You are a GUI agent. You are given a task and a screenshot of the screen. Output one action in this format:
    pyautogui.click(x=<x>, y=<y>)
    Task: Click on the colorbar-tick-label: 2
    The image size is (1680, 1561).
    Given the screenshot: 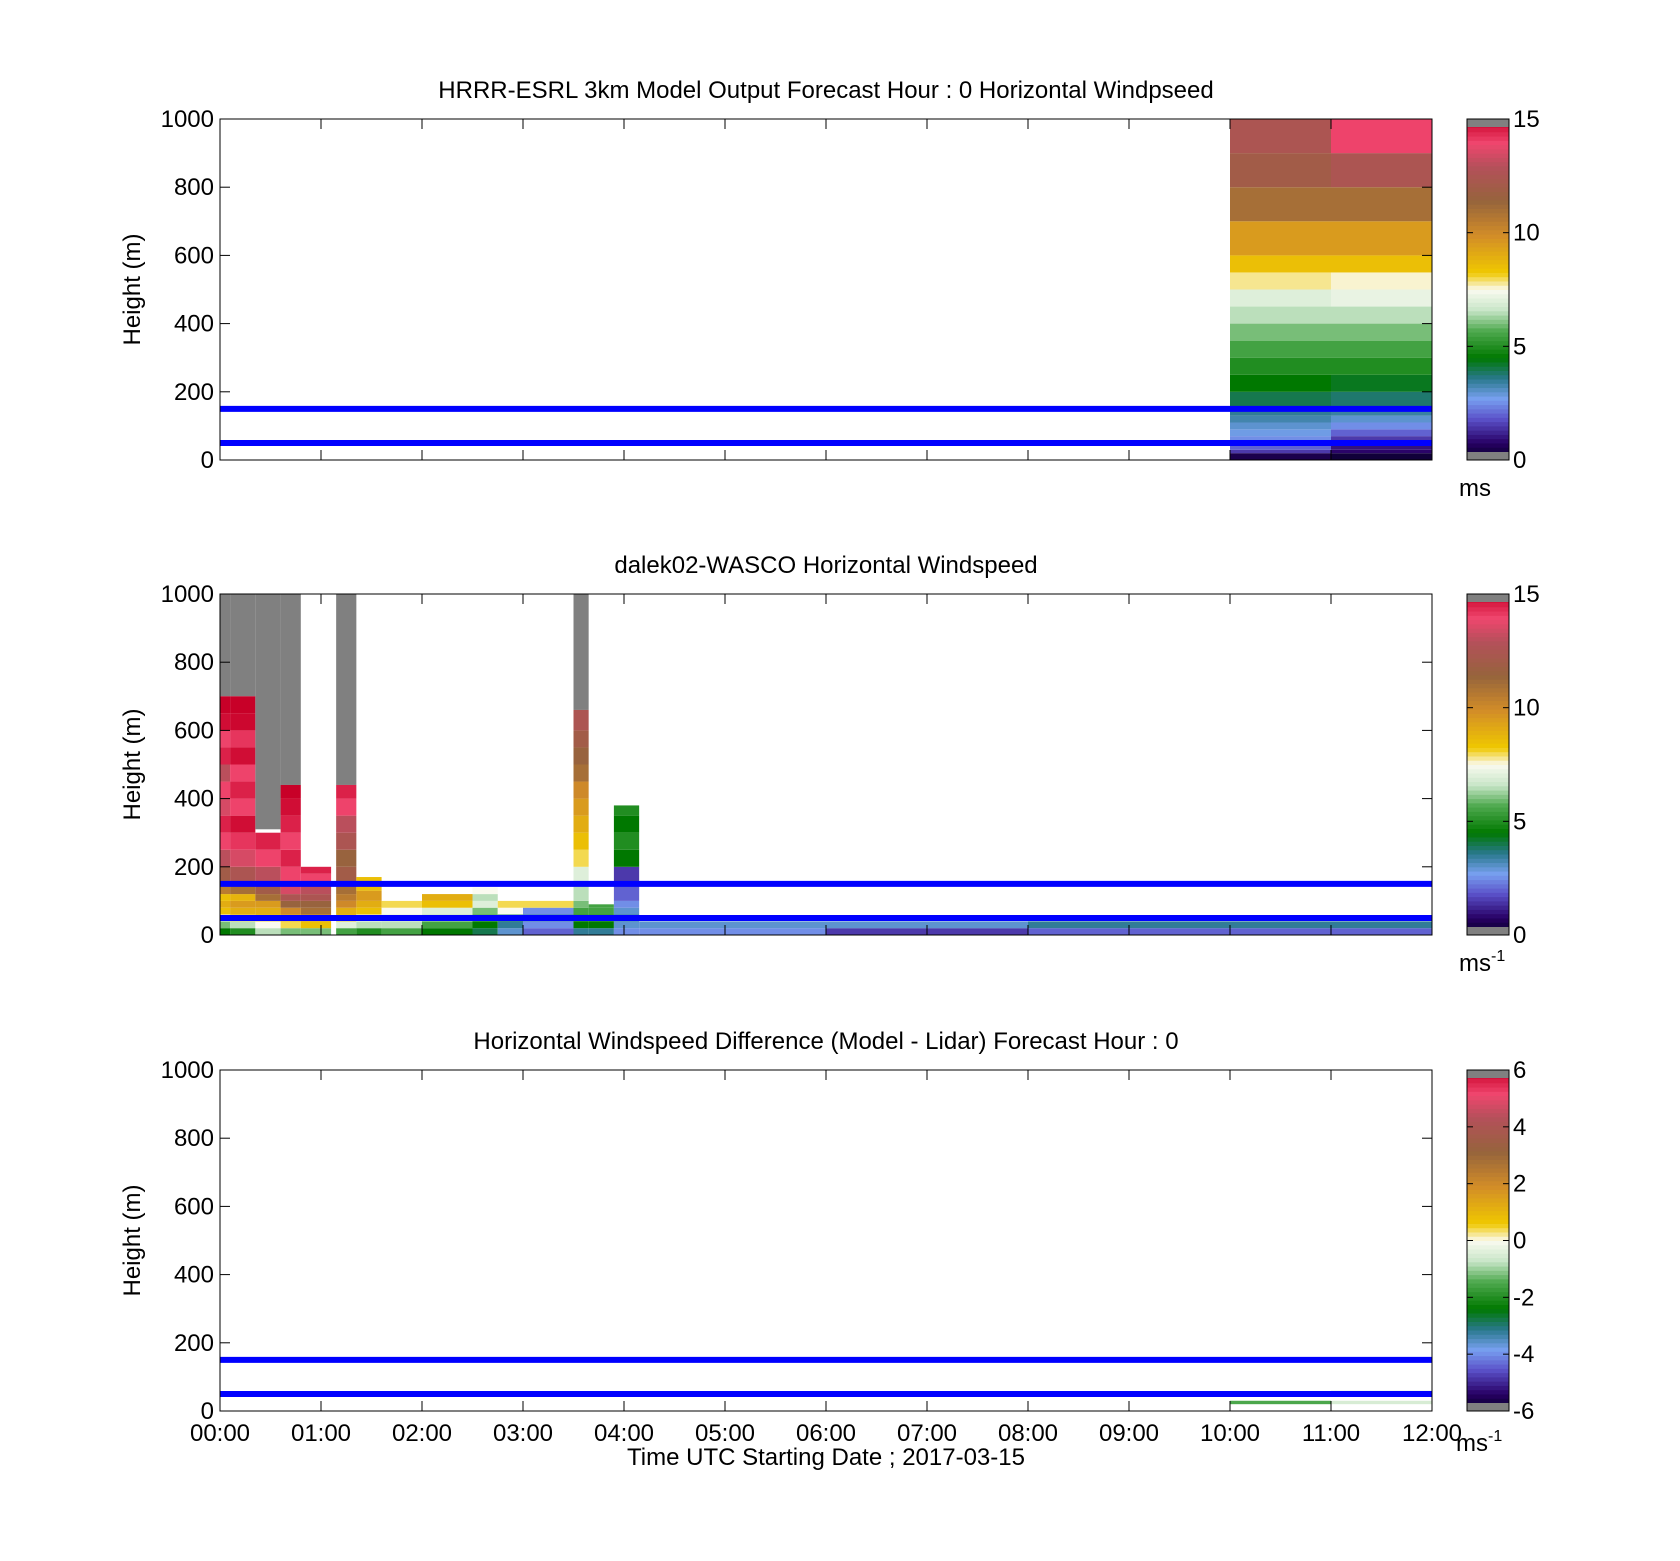 What is the action you would take?
    pyautogui.click(x=1519, y=1184)
    